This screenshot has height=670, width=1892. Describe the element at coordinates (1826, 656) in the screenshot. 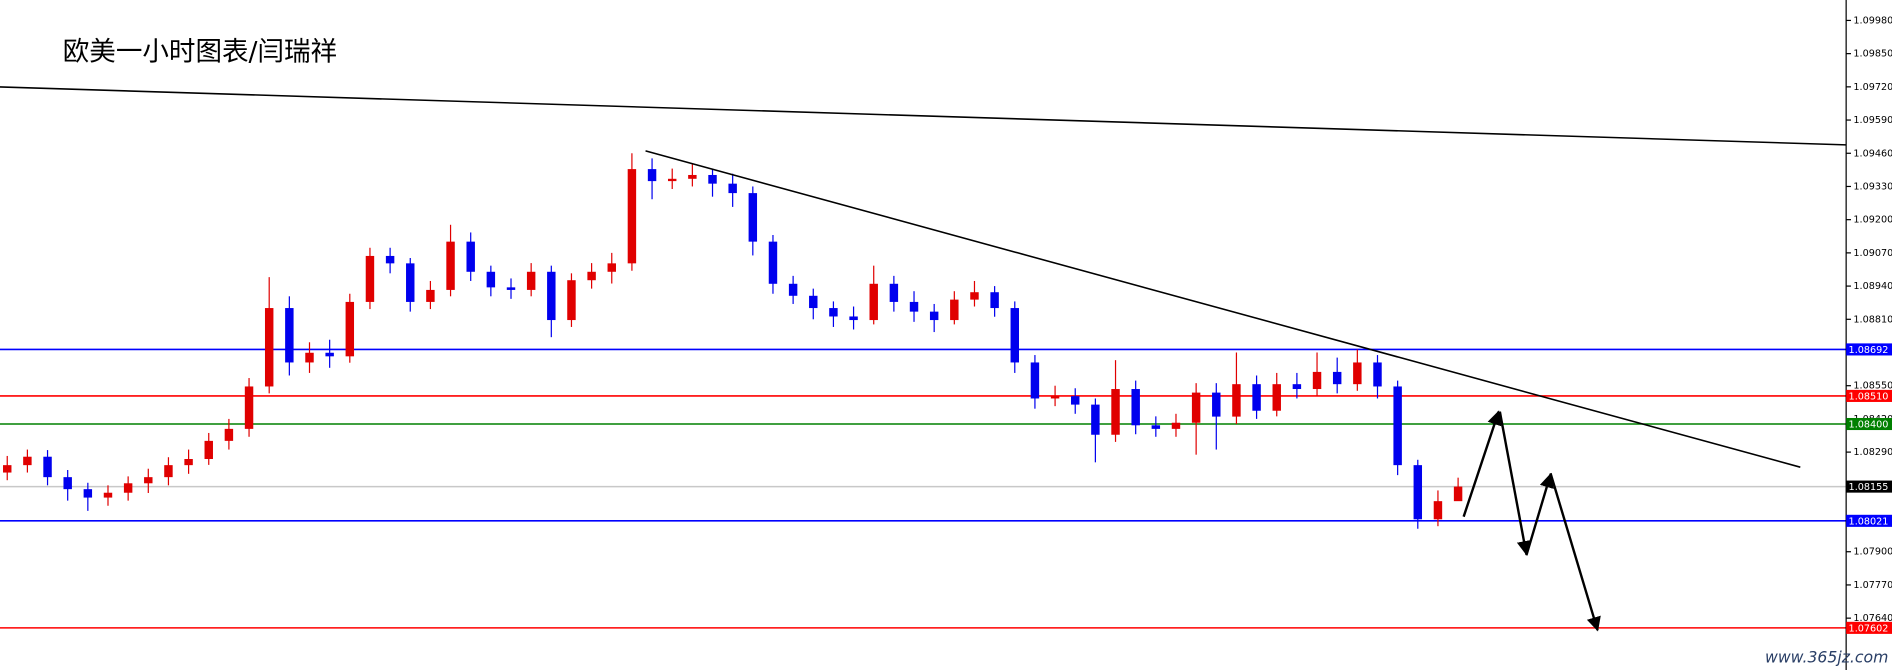

I see `watermark: www.365jz.com` at that location.